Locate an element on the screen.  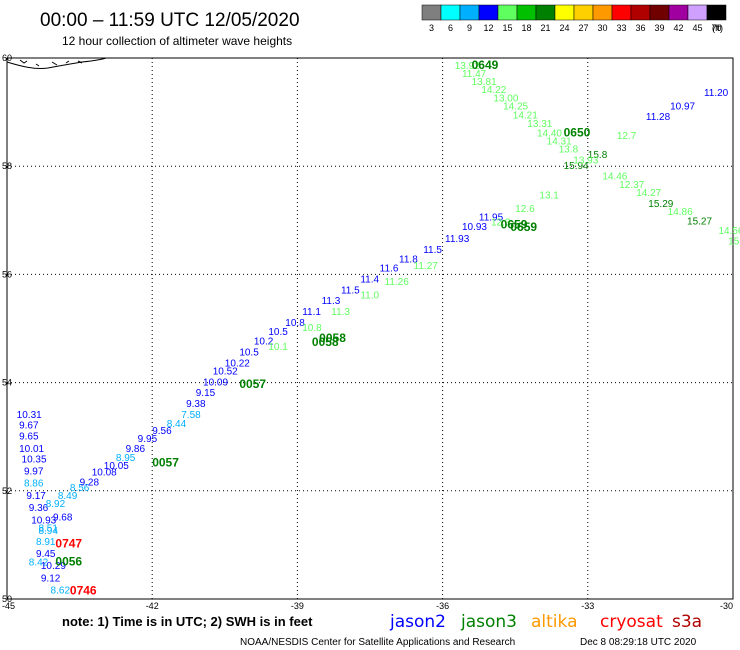
colorbar-label: 27 is located at coordinates (583, 28).